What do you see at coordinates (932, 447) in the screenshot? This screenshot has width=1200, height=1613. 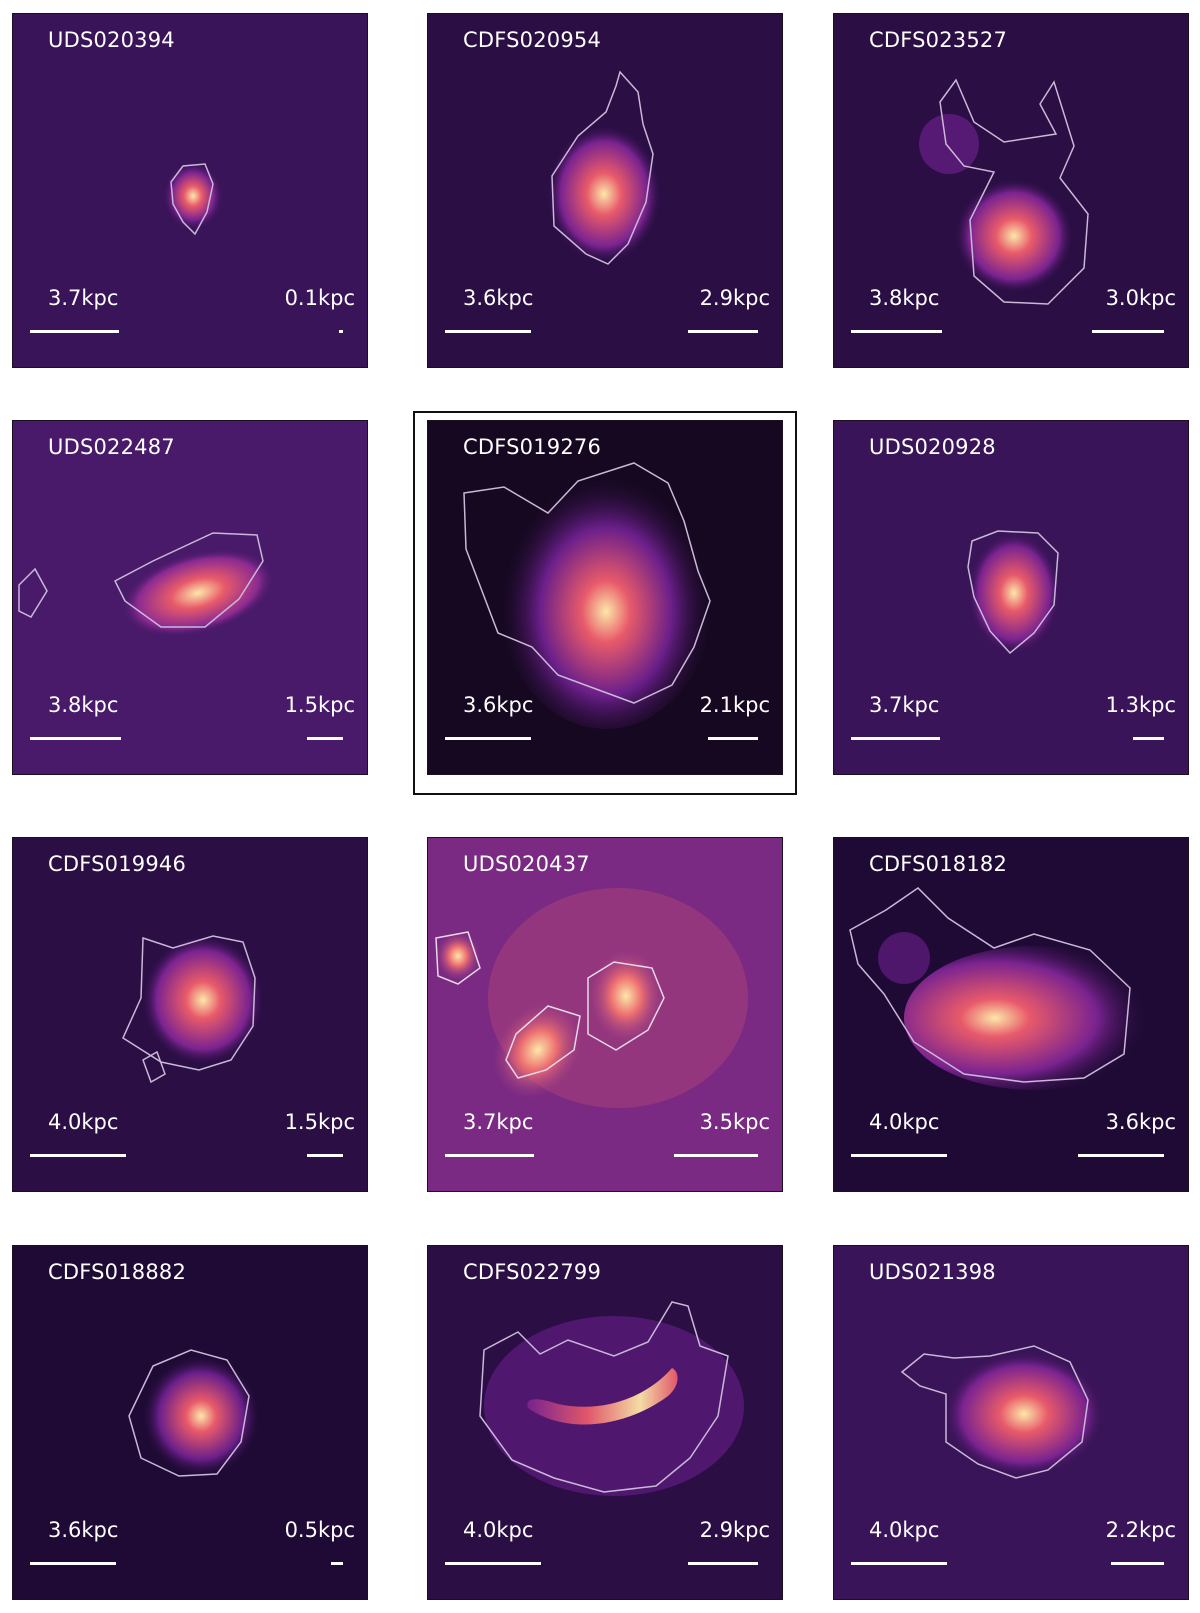 I see `galaxy-id: UDS020928` at bounding box center [932, 447].